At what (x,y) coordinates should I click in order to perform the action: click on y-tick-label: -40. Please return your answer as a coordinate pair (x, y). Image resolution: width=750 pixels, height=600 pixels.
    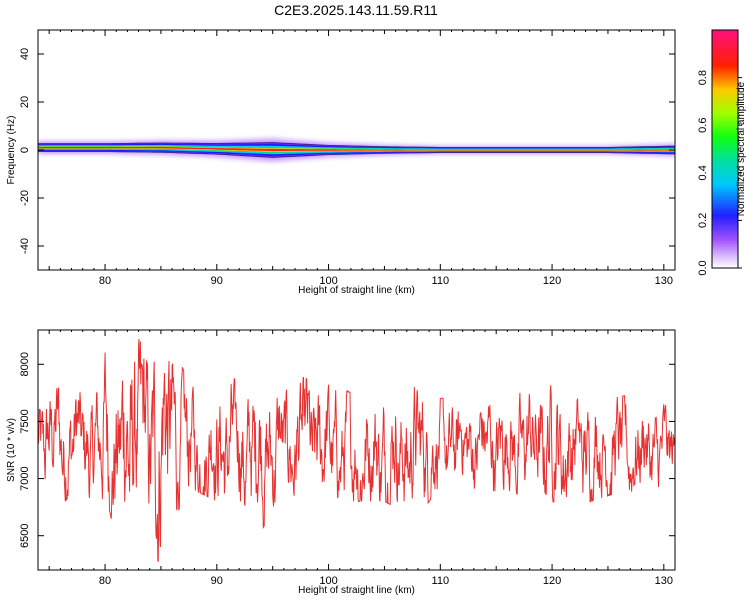
    Looking at the image, I should click on (25, 246).